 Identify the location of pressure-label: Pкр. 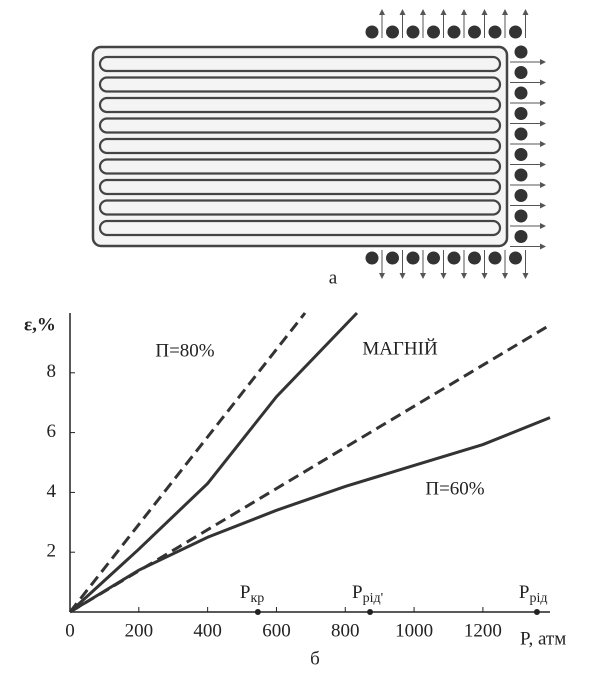
(252, 594).